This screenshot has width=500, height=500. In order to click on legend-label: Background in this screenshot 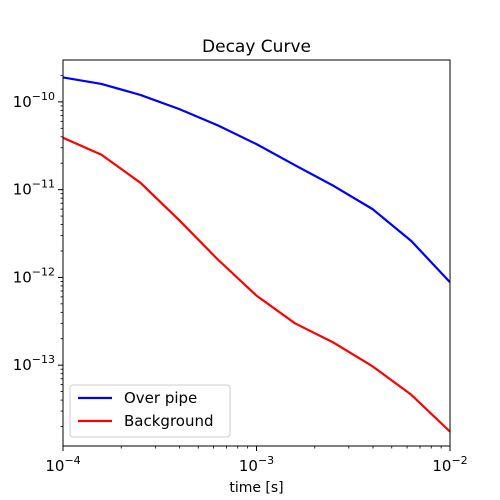, I will do `click(169, 421)`.